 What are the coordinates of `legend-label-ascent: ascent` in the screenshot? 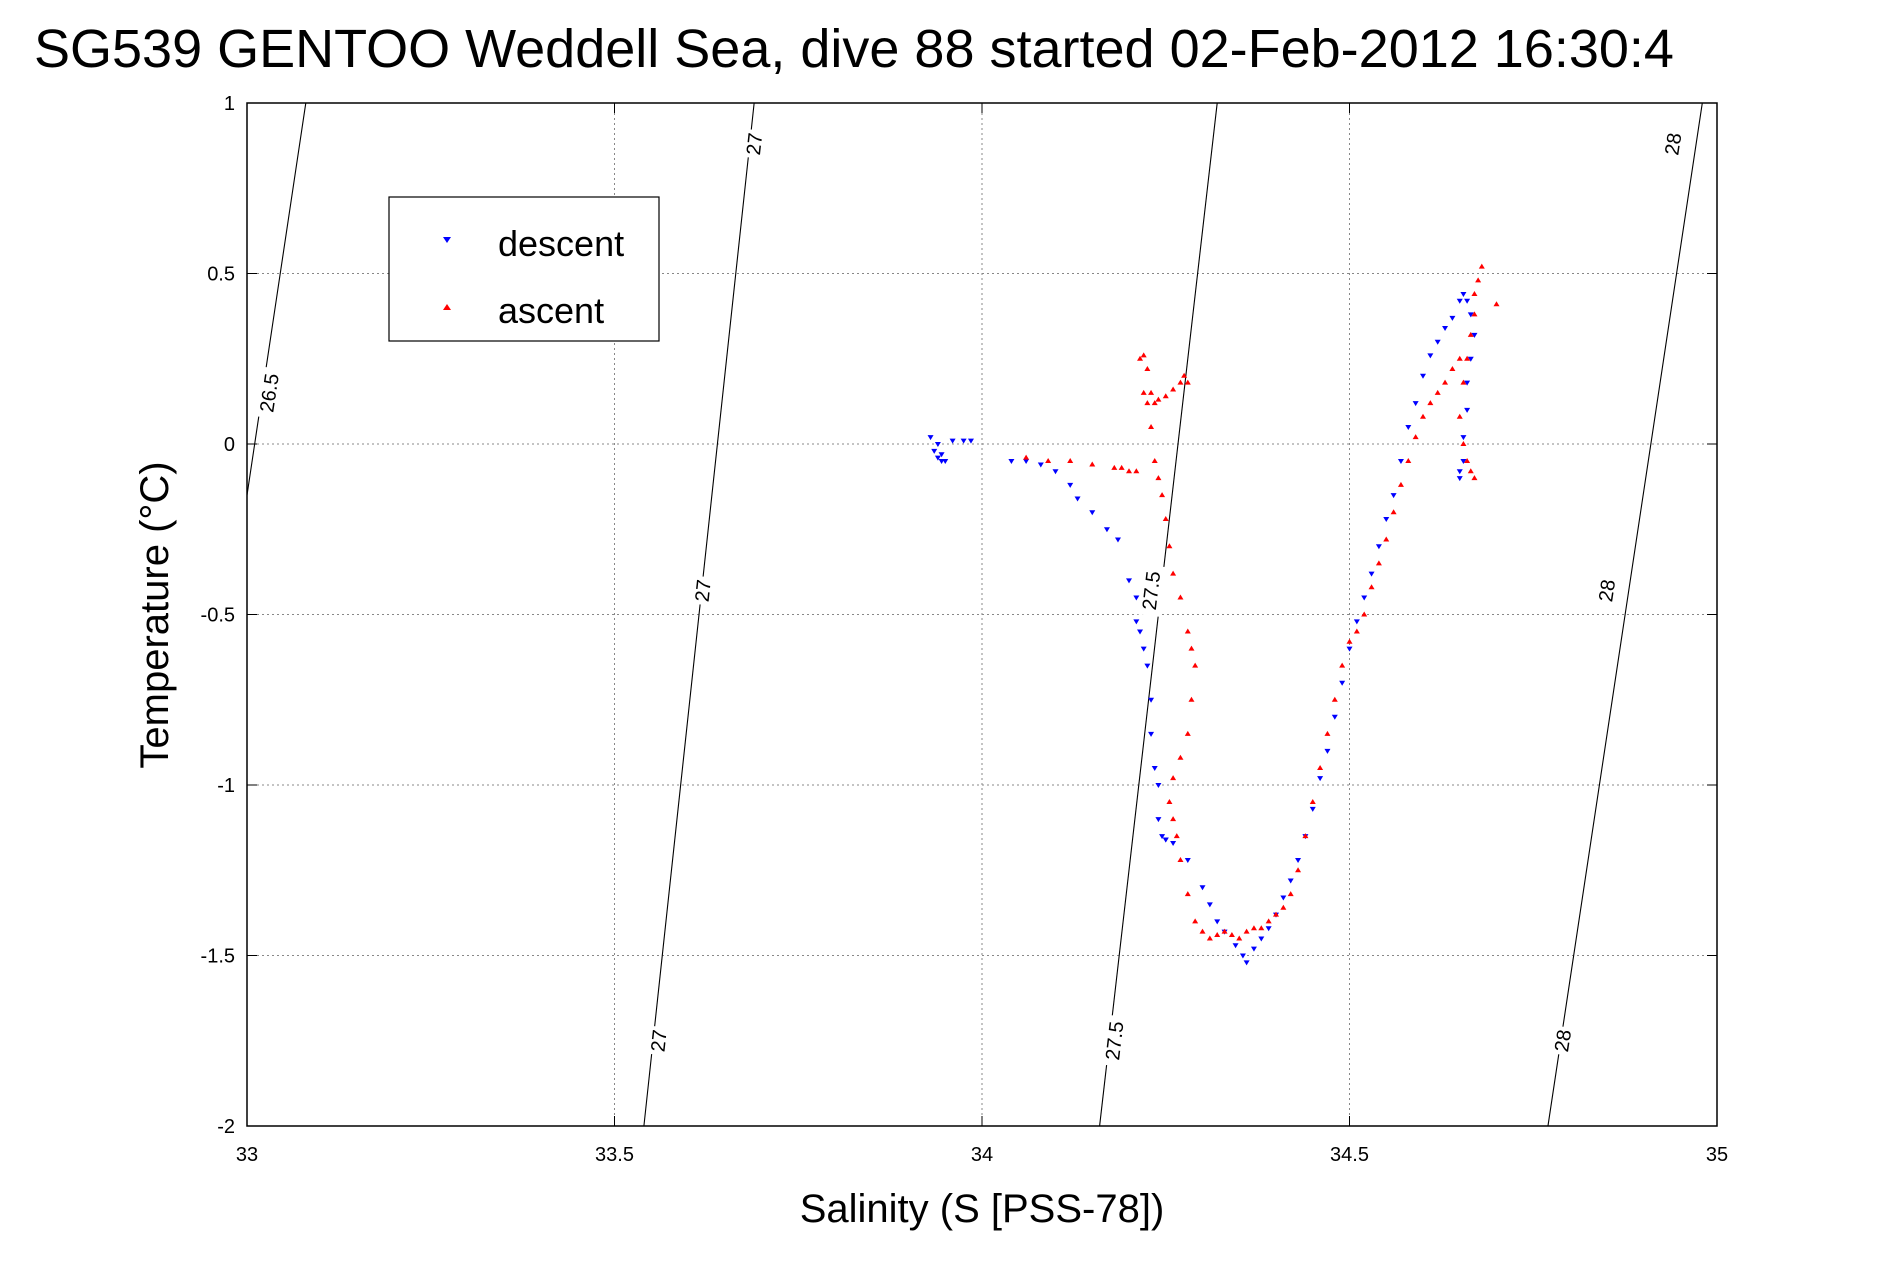 It's located at (551, 310).